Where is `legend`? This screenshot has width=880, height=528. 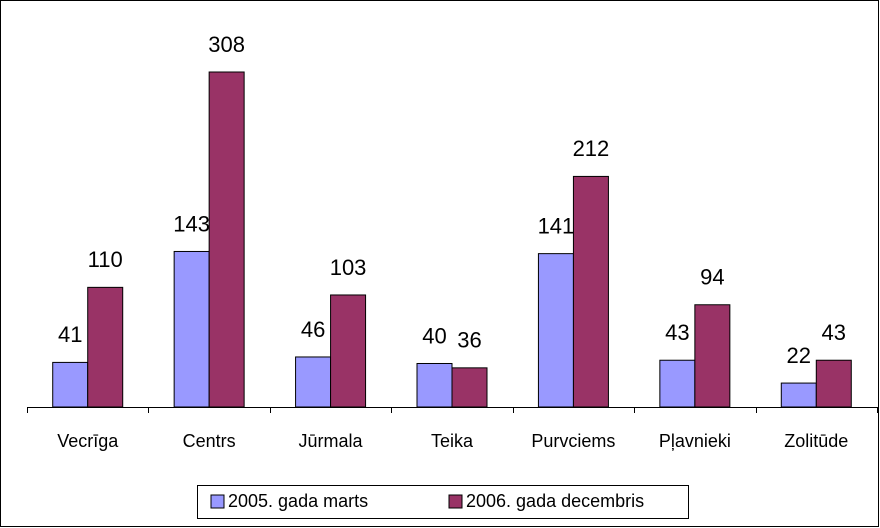
legend is located at coordinates (443, 502).